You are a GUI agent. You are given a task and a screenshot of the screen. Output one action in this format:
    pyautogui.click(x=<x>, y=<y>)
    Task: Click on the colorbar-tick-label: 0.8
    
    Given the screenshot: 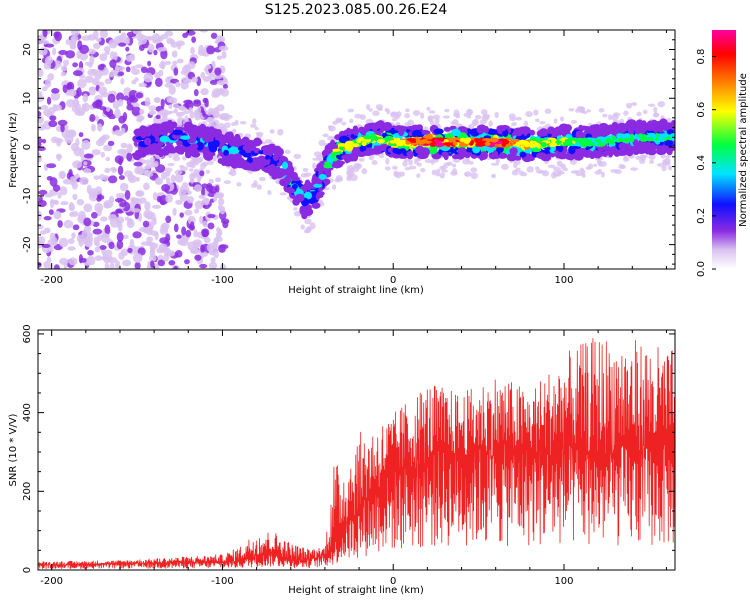 What is the action you would take?
    pyautogui.click(x=701, y=57)
    